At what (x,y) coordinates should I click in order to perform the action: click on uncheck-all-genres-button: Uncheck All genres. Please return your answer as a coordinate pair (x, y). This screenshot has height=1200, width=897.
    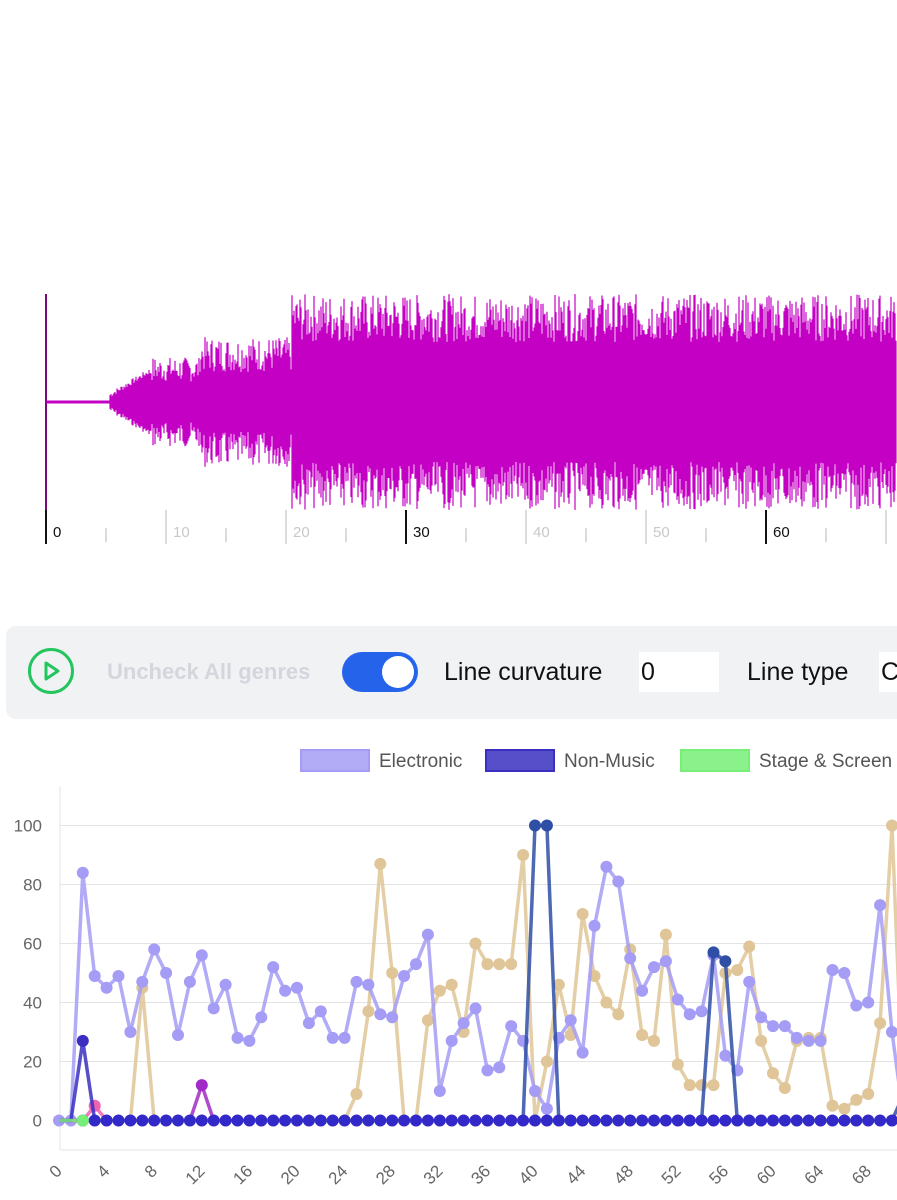
    Looking at the image, I should click on (209, 671).